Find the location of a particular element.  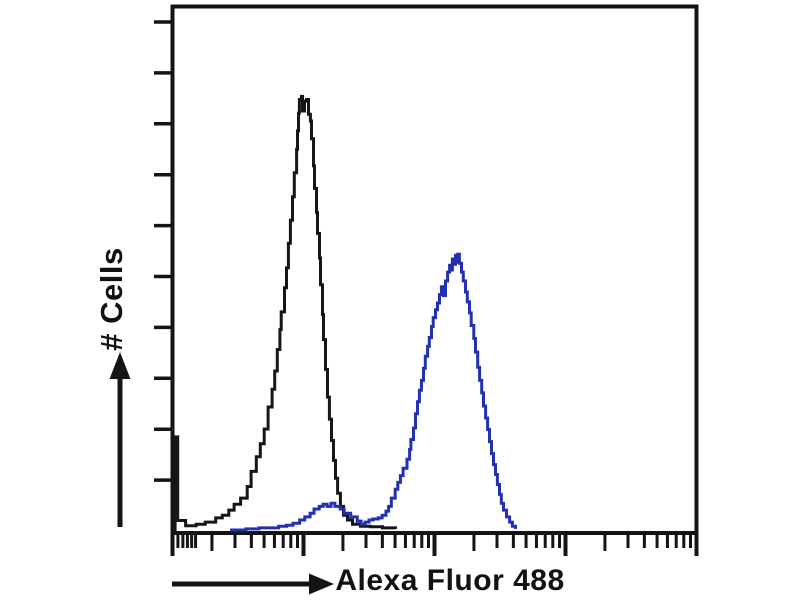

x-axis-ticks is located at coordinates (434, 545).